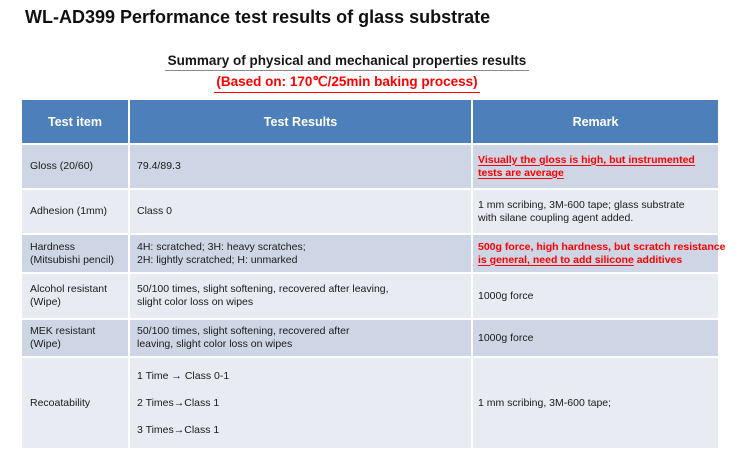 Image resolution: width=743 pixels, height=450 pixels. I want to click on cell-text: slight color loss on wipes, so click(195, 302).